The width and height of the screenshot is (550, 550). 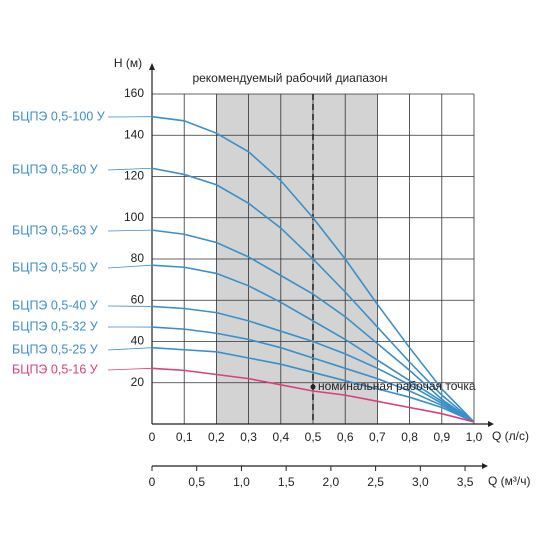 I want to click on y-tick-label: 20, so click(x=138, y=382).